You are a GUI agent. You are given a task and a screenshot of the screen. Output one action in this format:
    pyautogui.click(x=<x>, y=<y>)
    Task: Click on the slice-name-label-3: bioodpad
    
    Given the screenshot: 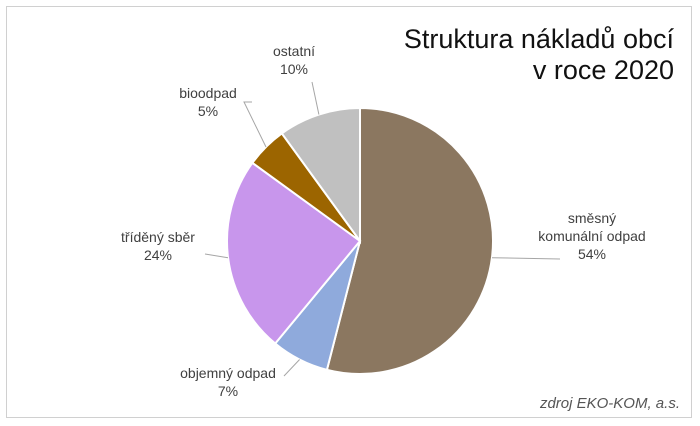 What is the action you would take?
    pyautogui.click(x=208, y=93)
    